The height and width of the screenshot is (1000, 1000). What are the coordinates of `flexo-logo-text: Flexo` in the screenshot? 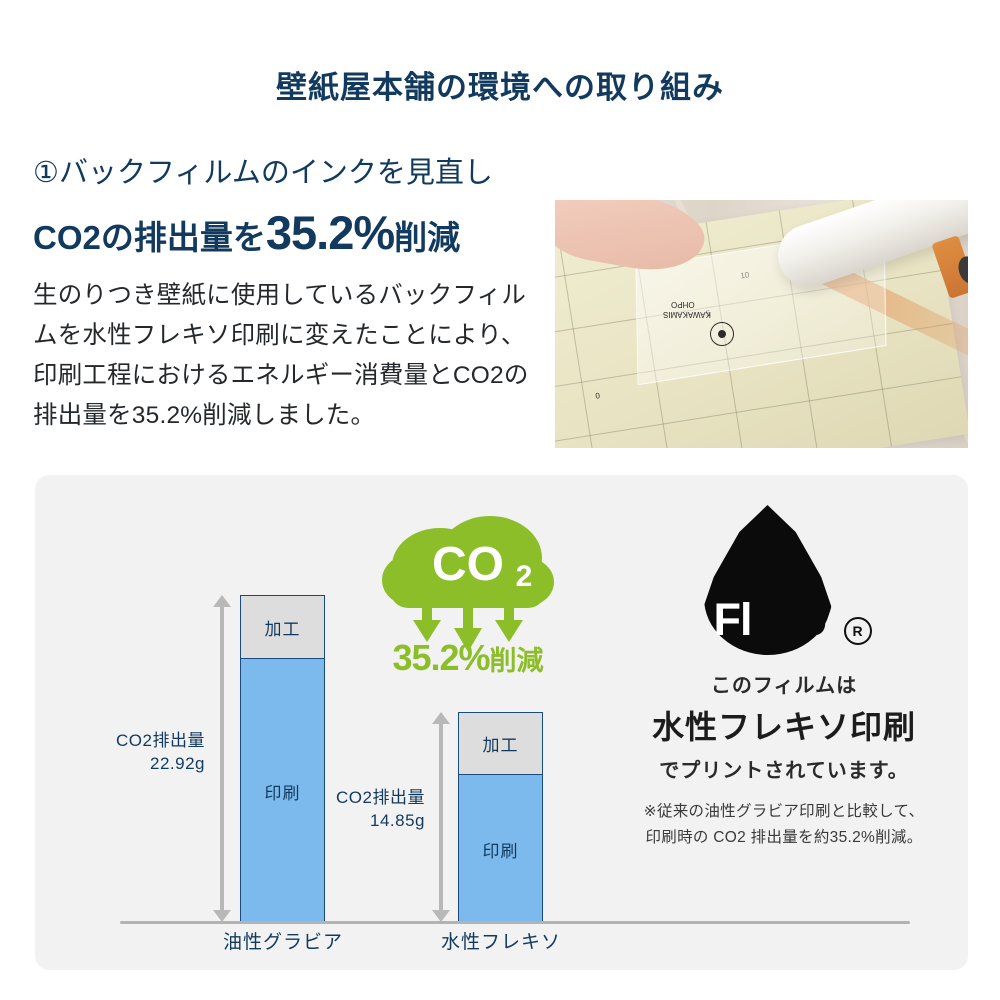 It's located at (804, 619).